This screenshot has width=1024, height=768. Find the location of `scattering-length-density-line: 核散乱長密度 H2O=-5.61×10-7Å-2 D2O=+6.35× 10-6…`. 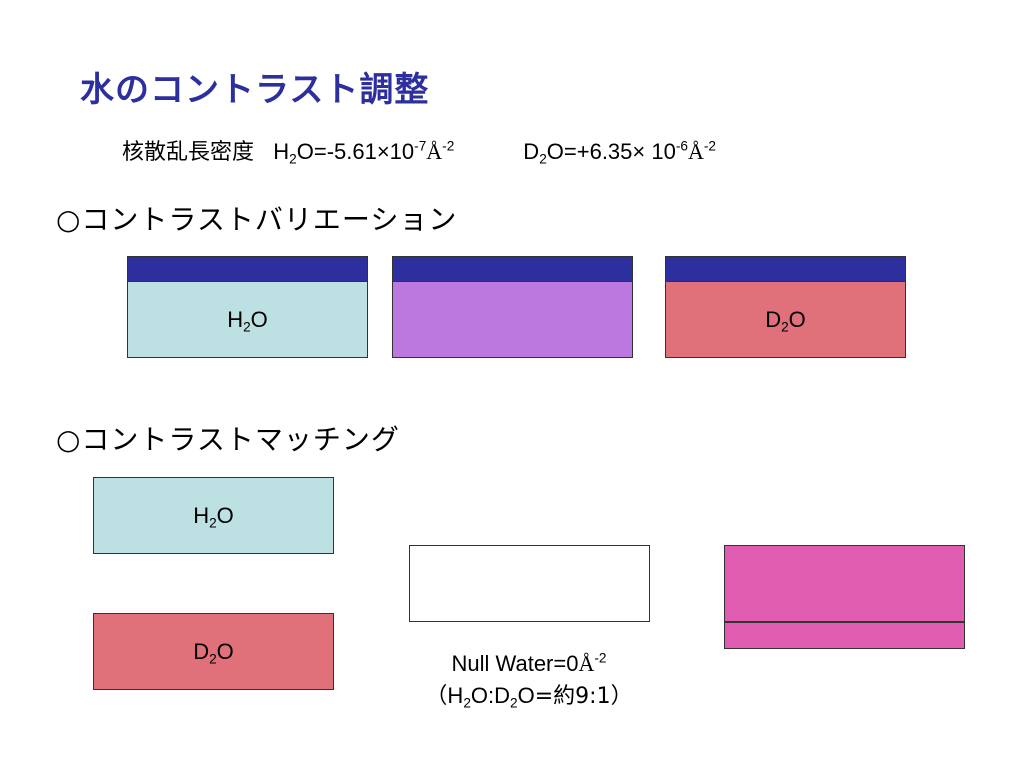

scattering-length-density-line: 核散乱長密度 H2O=-5.61×10-7Å-2 D2O=+6.35× 10-6… is located at coordinates (419, 150).